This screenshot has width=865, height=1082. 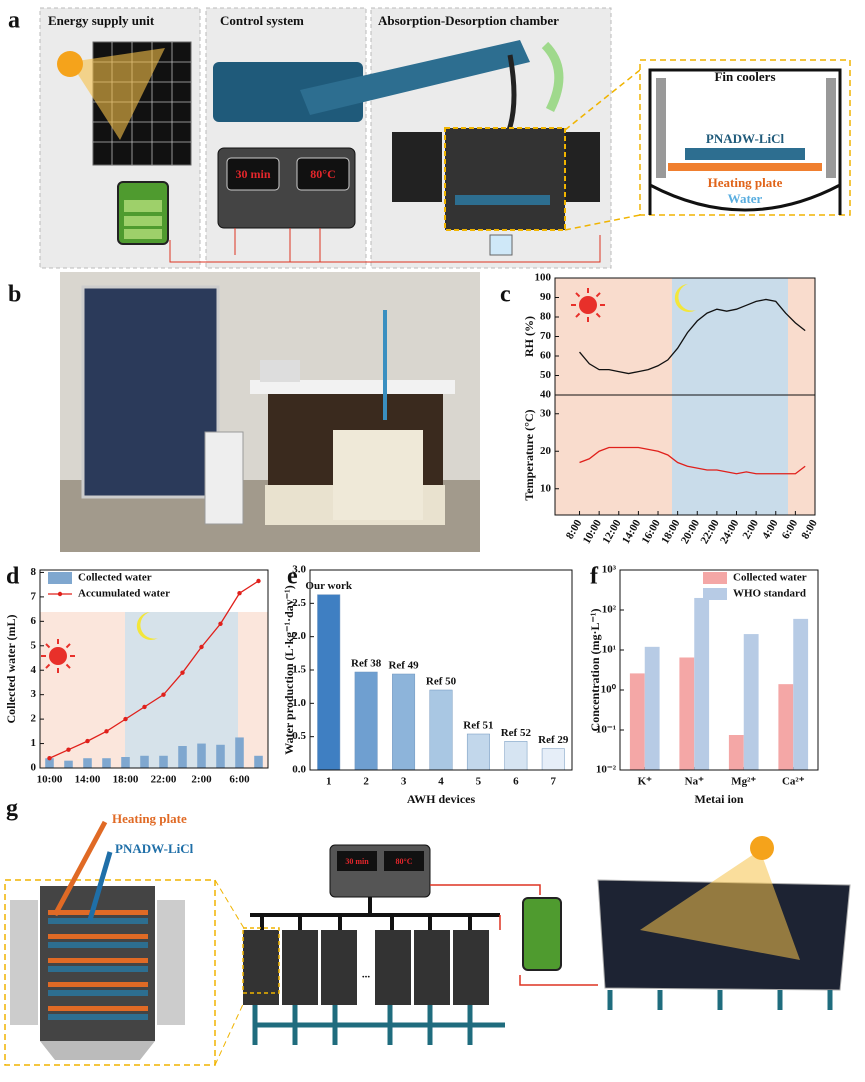 What do you see at coordinates (606, 730) in the screenshot?
I see `y-tick-label: 10⁻¹` at bounding box center [606, 730].